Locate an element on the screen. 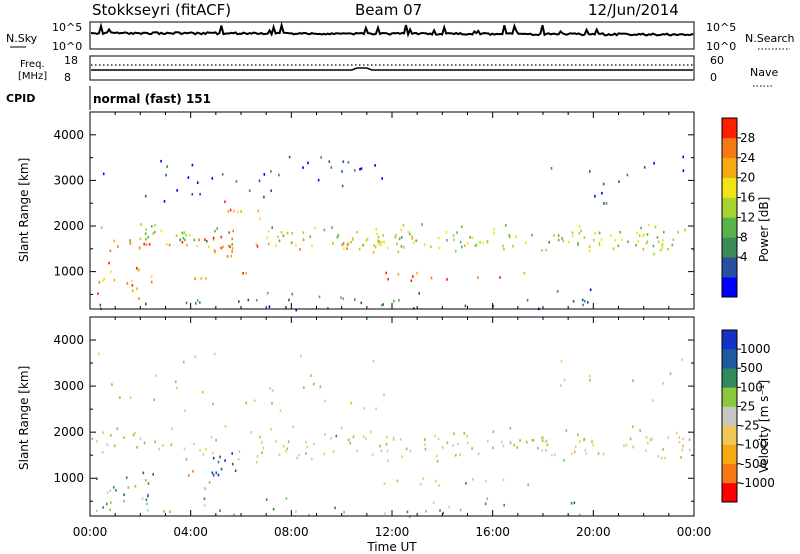 This screenshot has width=800, height=554. colorbar-tick-label: 8 is located at coordinates (744, 237).